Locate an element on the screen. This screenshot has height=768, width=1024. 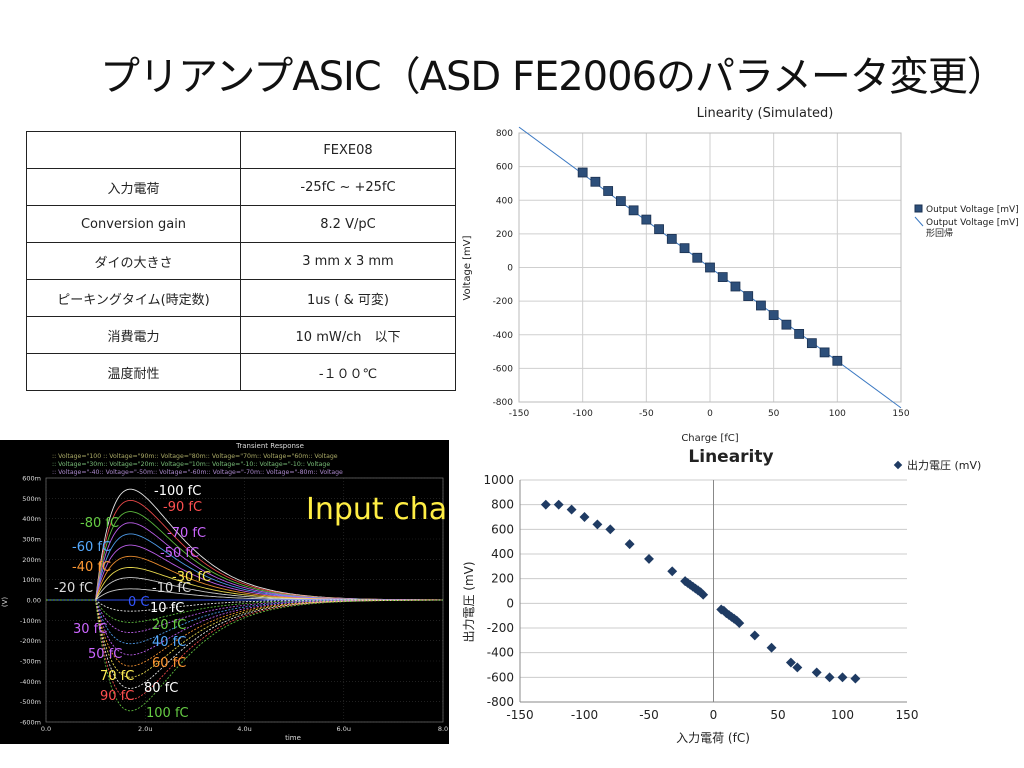
curve-label: 60 fC is located at coordinates (169, 663).